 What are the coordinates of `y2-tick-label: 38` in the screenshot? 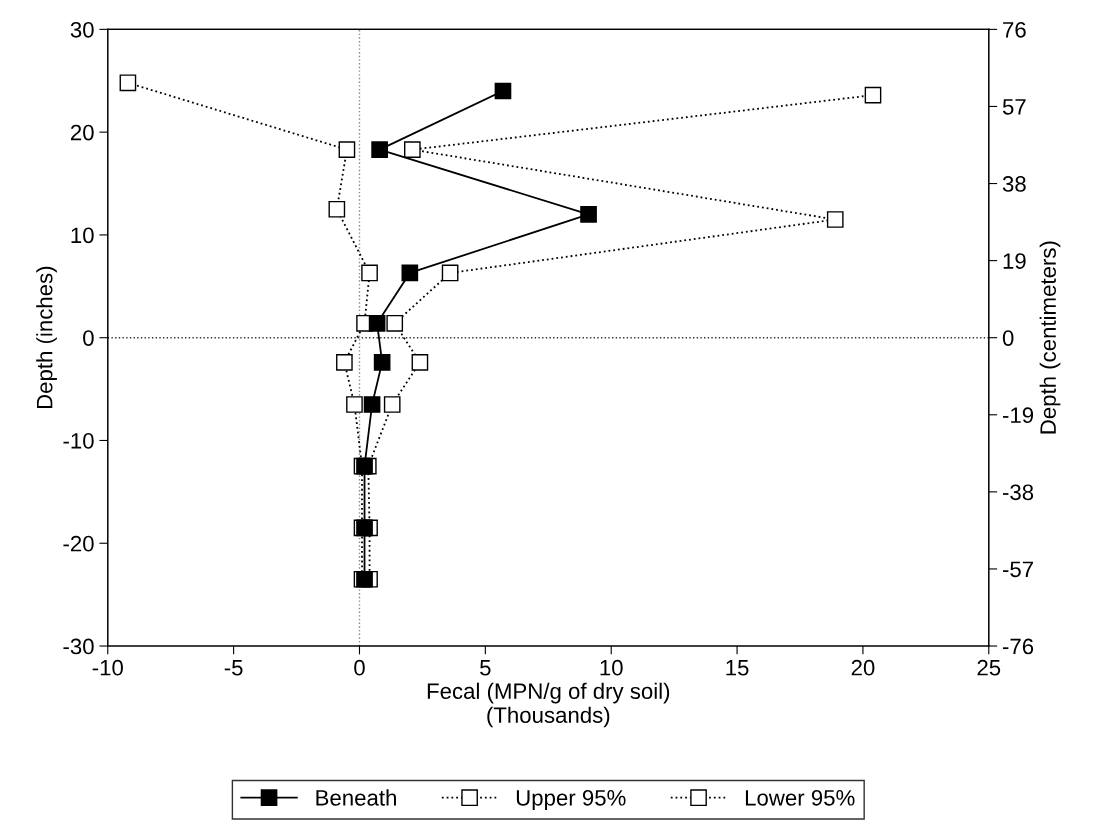 It's located at (1014, 184).